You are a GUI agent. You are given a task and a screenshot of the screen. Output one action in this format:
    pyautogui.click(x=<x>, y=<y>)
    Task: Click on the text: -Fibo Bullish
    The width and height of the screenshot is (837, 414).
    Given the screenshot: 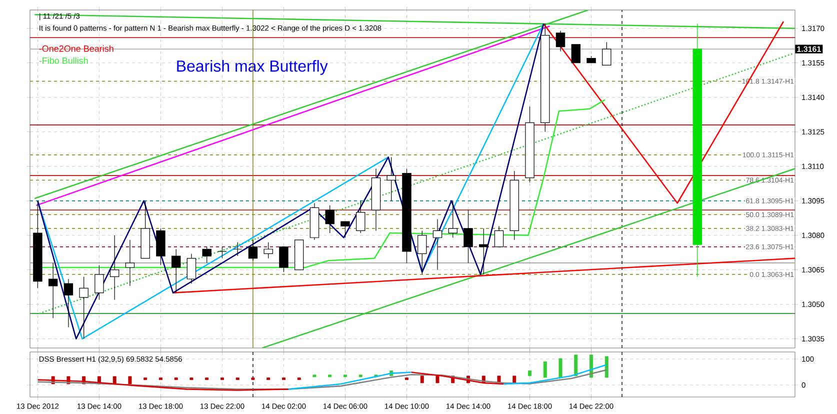 What is the action you would take?
    pyautogui.click(x=63, y=60)
    